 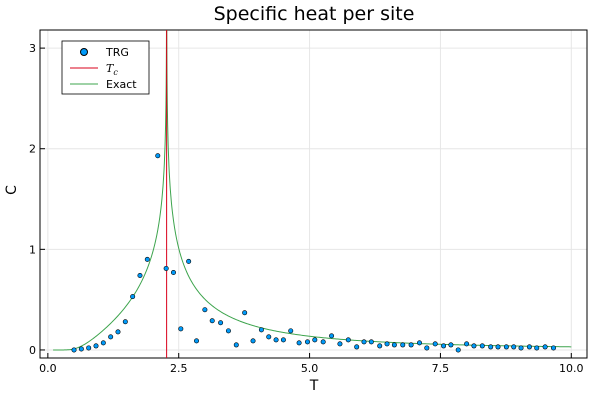 I want to click on x-axis-ticks: 0.0 2.5 5.0 7.5 10.0, so click(x=311, y=364).